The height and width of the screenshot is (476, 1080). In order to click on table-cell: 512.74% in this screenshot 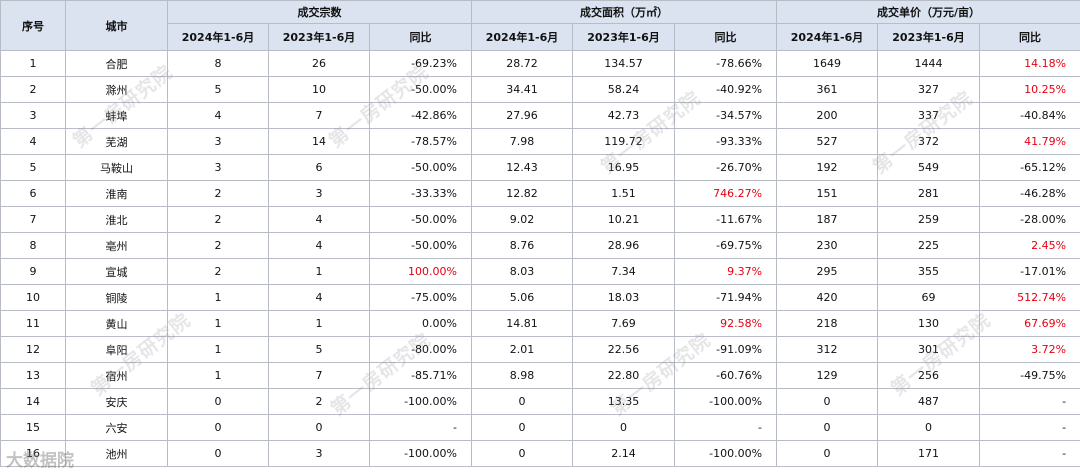, I will do `click(1029, 297)`.